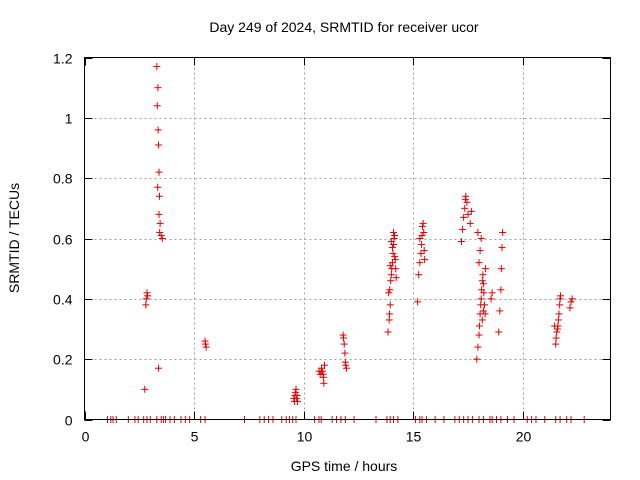 The width and height of the screenshot is (640, 480). Describe the element at coordinates (86, 437) in the screenshot. I see `x-tick-label: 0` at that location.